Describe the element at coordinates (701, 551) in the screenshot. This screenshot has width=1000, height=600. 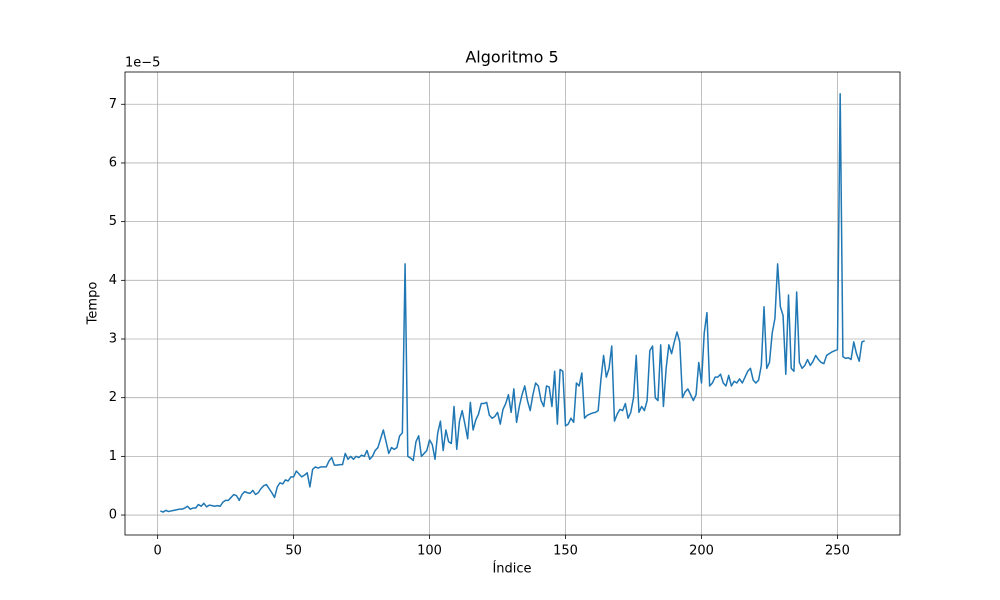
I see `x-tick-label: 200` at that location.